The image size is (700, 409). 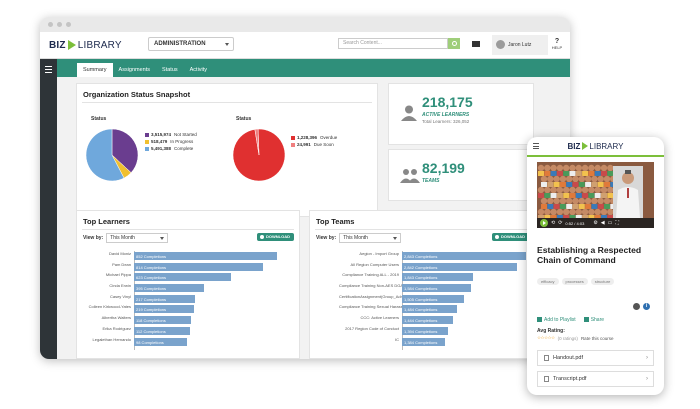 What do you see at coordinates (464, 256) in the screenshot?
I see `bar: 2,843 Completions` at bounding box center [464, 256].